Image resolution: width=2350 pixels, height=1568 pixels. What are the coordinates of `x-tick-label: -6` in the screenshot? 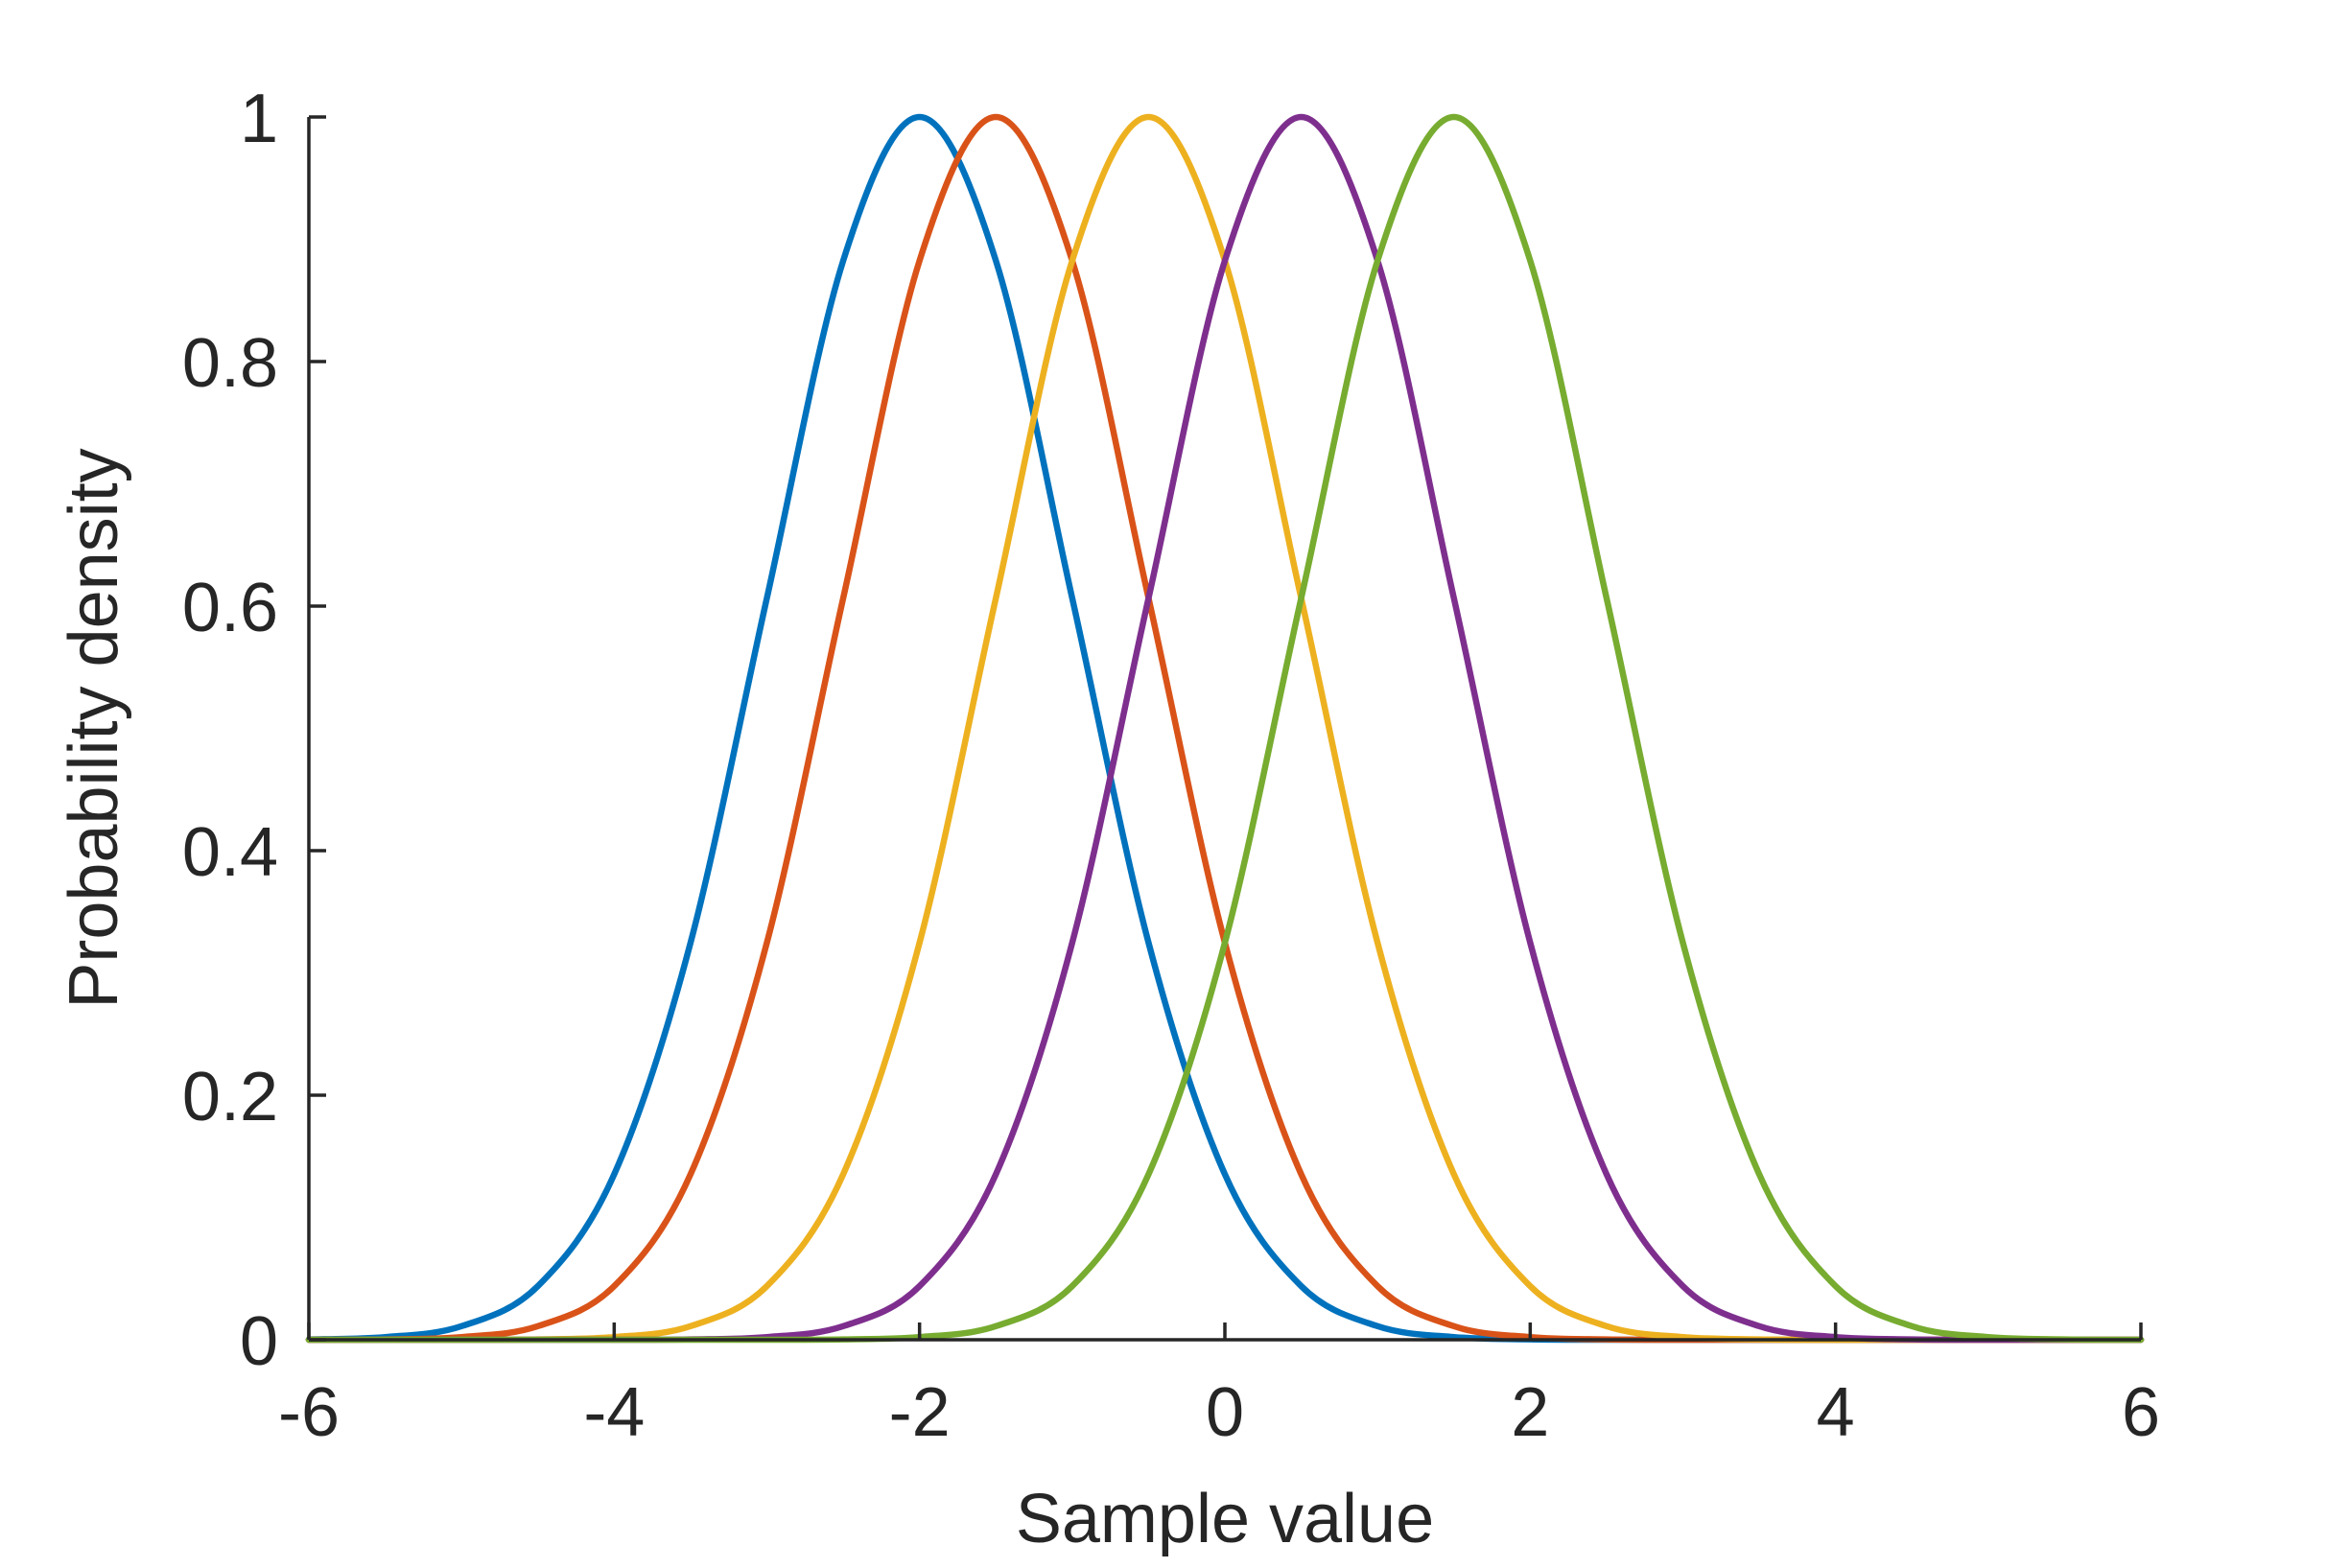 It's located at (309, 1413).